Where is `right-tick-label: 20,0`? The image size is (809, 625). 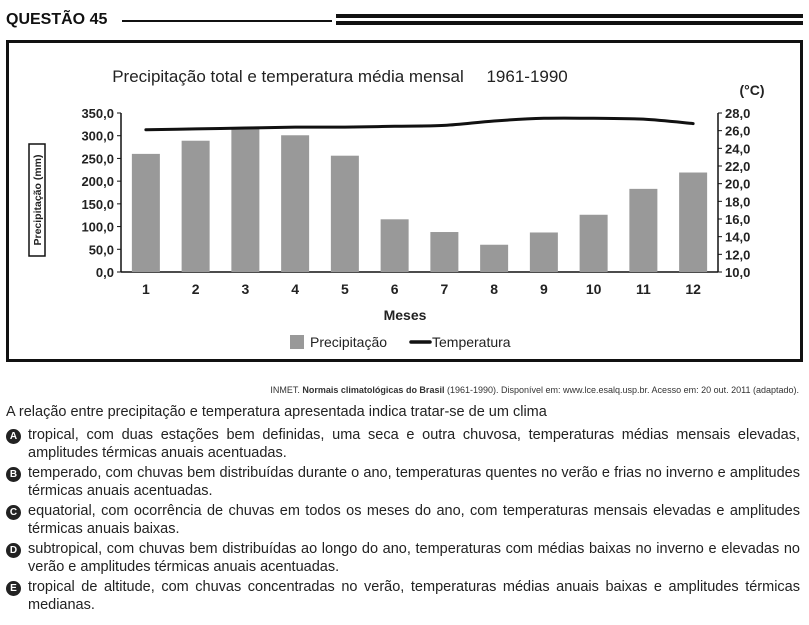
right-tick-label: 20,0 is located at coordinates (737, 184).